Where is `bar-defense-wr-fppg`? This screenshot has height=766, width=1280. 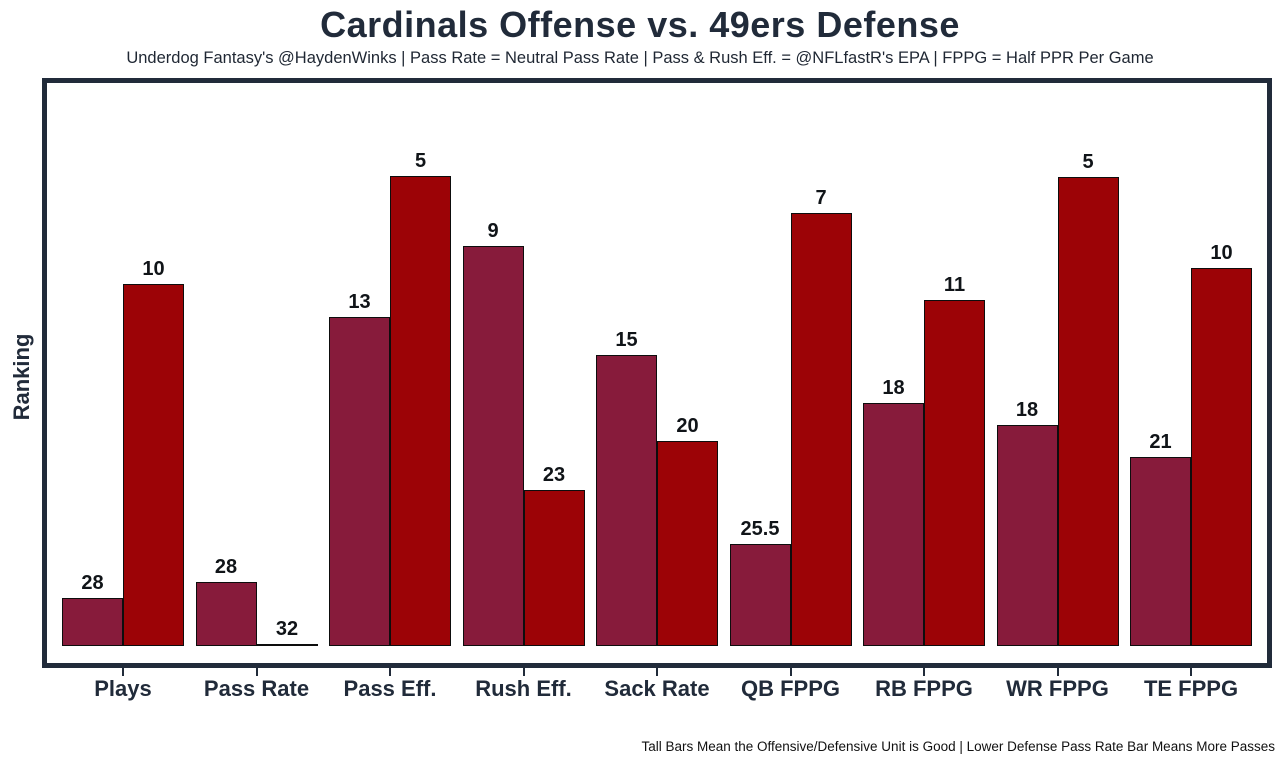 bar-defense-wr-fppg is located at coordinates (1088, 411).